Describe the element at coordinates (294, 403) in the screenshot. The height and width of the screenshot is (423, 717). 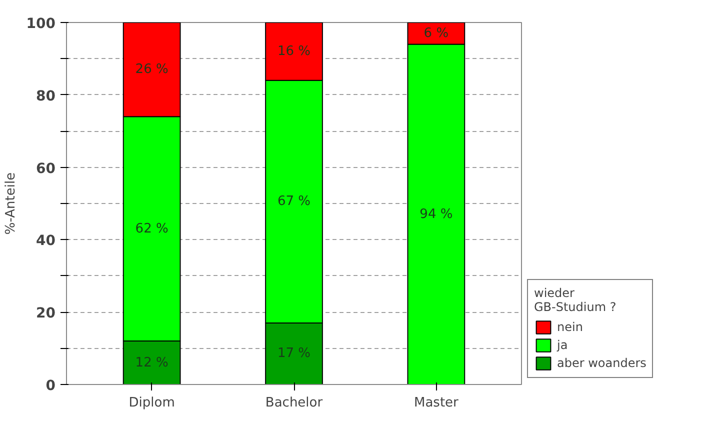
I see `x-tick-label: Bachelor` at that location.